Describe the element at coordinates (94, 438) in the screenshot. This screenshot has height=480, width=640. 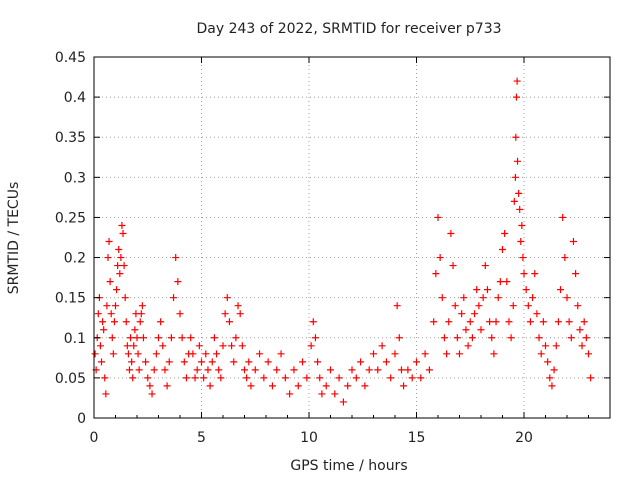
I see `x-tick-label: 0` at that location.